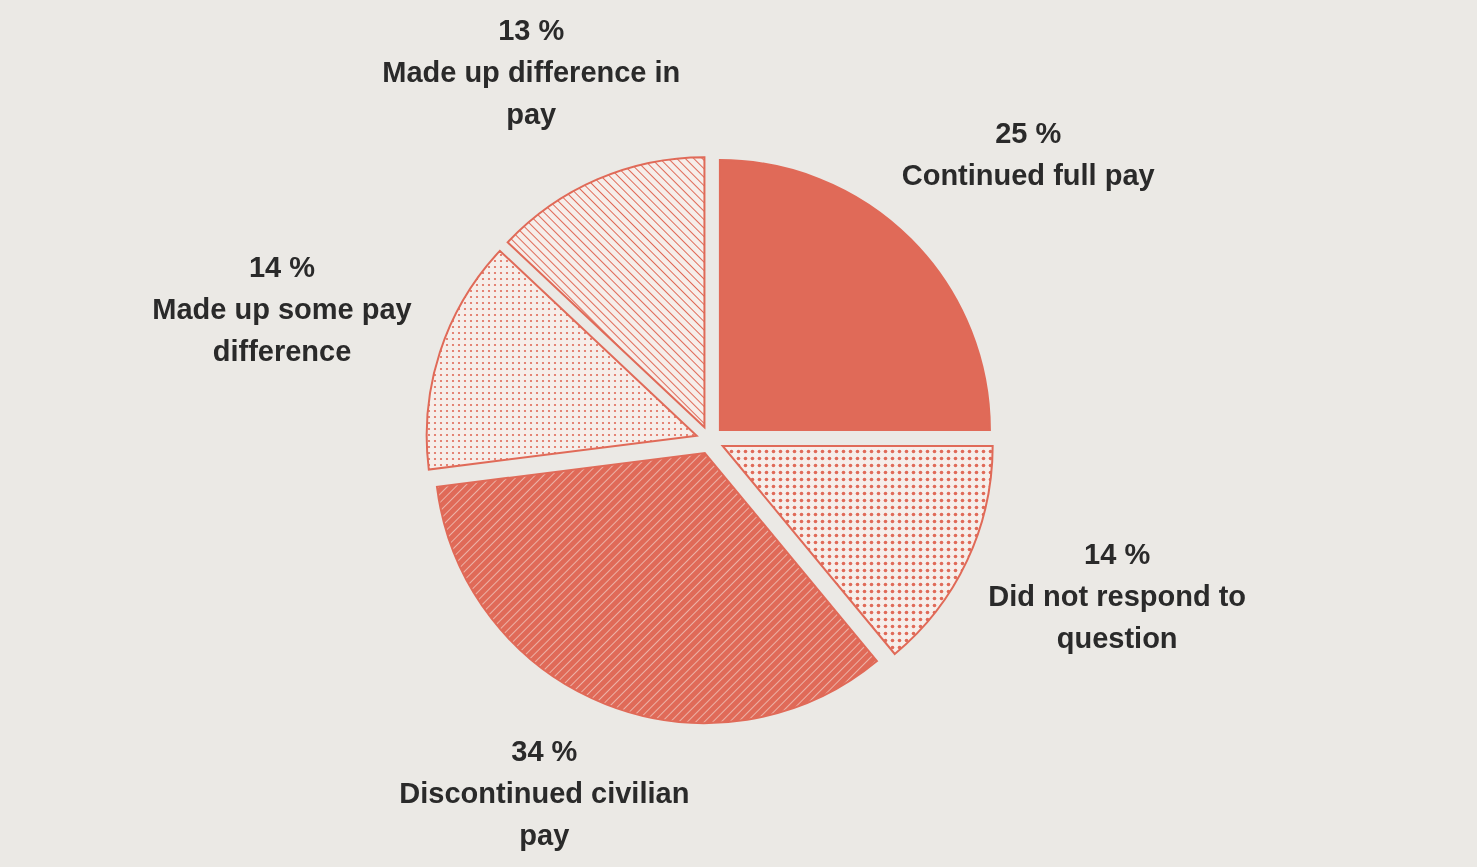 Image resolution: width=1477 pixels, height=867 pixels. I want to click on slice-label: Continued full pay, so click(1028, 175).